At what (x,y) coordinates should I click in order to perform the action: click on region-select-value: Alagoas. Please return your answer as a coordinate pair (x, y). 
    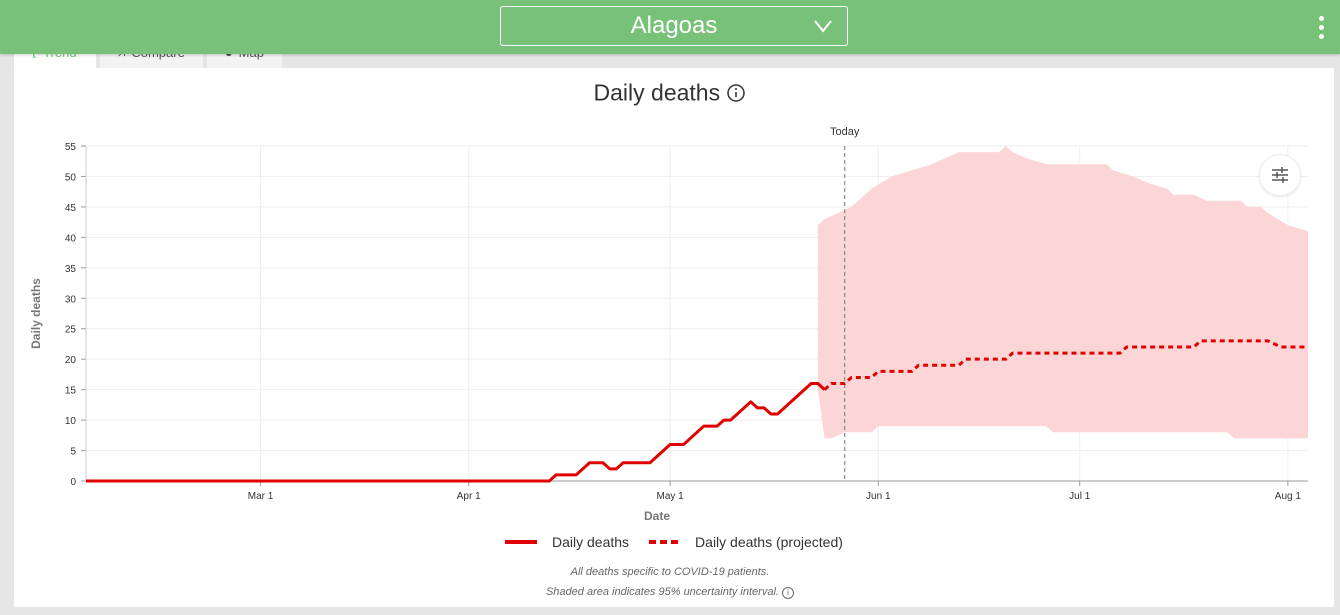
    Looking at the image, I should click on (674, 25).